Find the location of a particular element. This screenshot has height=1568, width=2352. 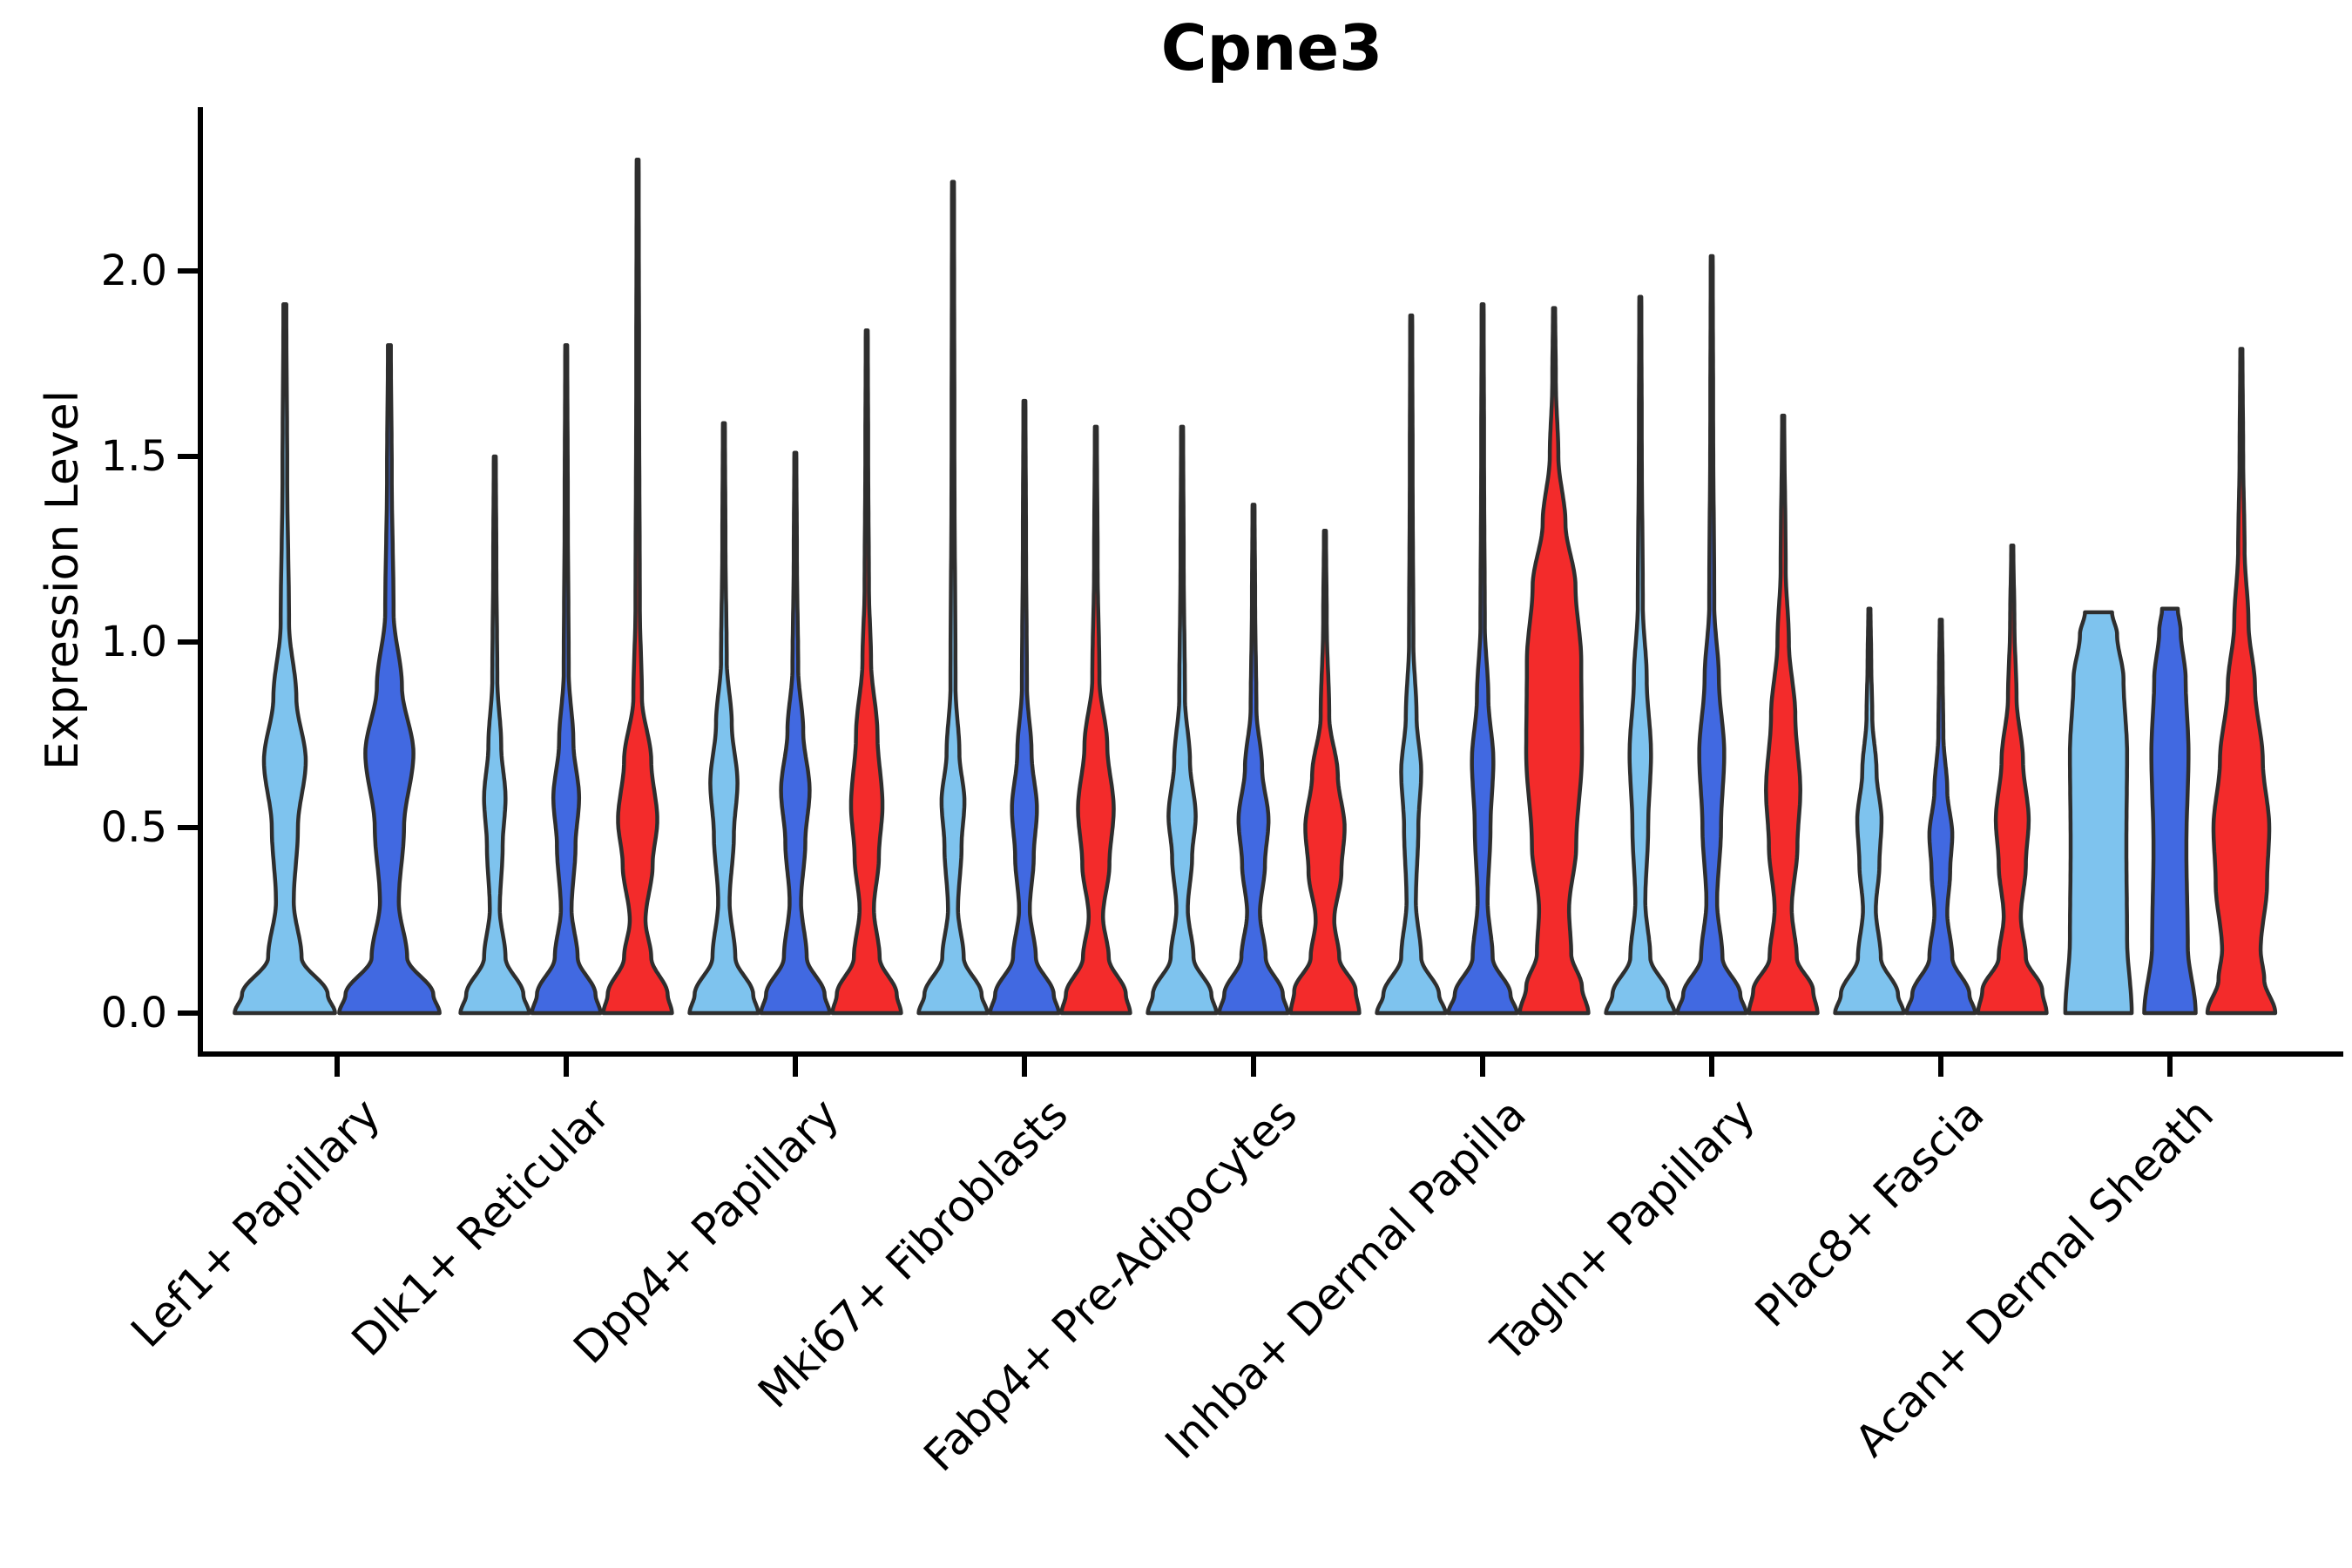

y-tick-label-1.0: 1.0 is located at coordinates (134, 642).